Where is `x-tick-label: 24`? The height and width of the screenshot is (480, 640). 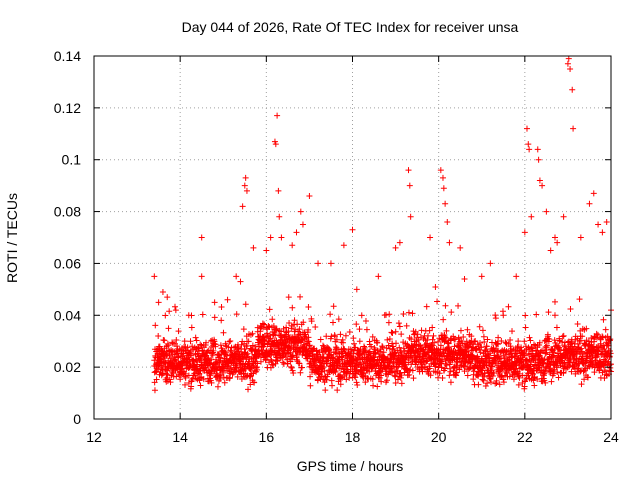 x-tick-label: 24 is located at coordinates (611, 437).